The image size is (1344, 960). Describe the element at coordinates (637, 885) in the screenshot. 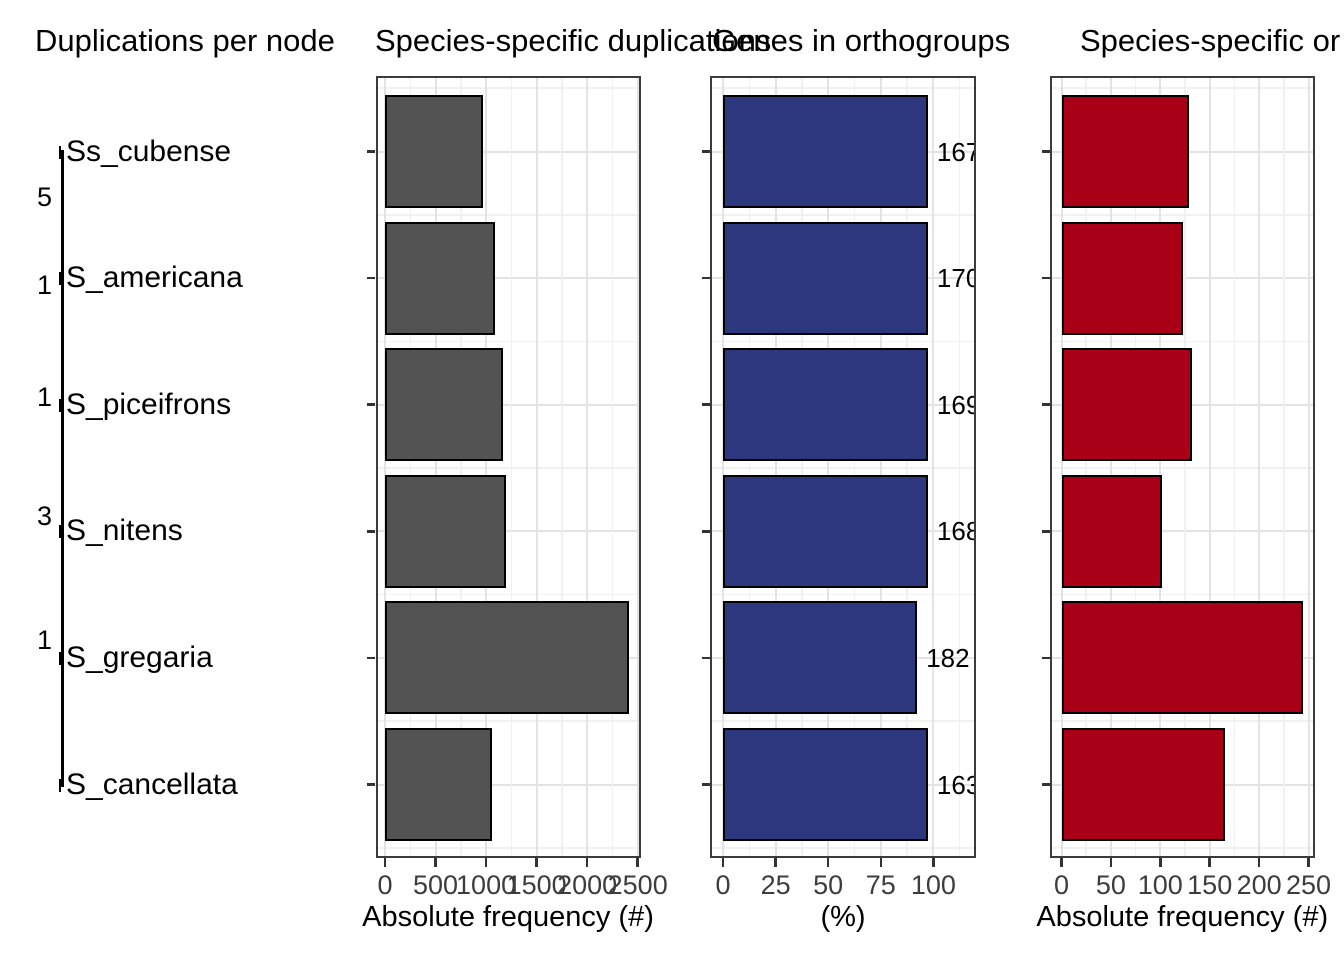

I see `x-tick-label: 2500` at that location.